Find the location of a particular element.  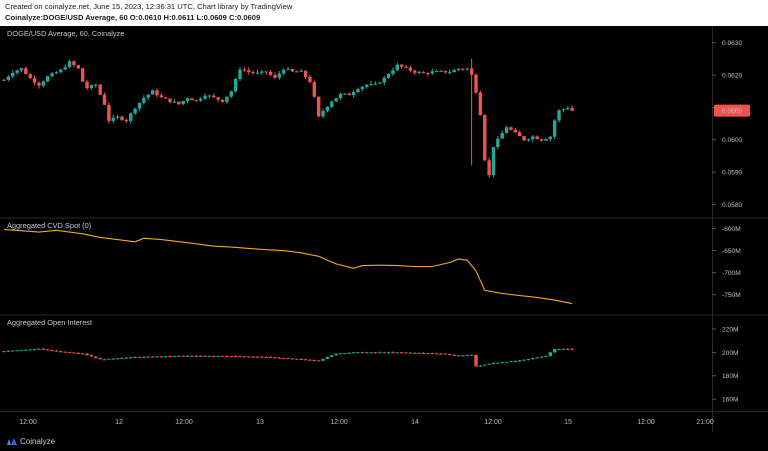

y-tick-label: 0.0620 is located at coordinates (732, 75).